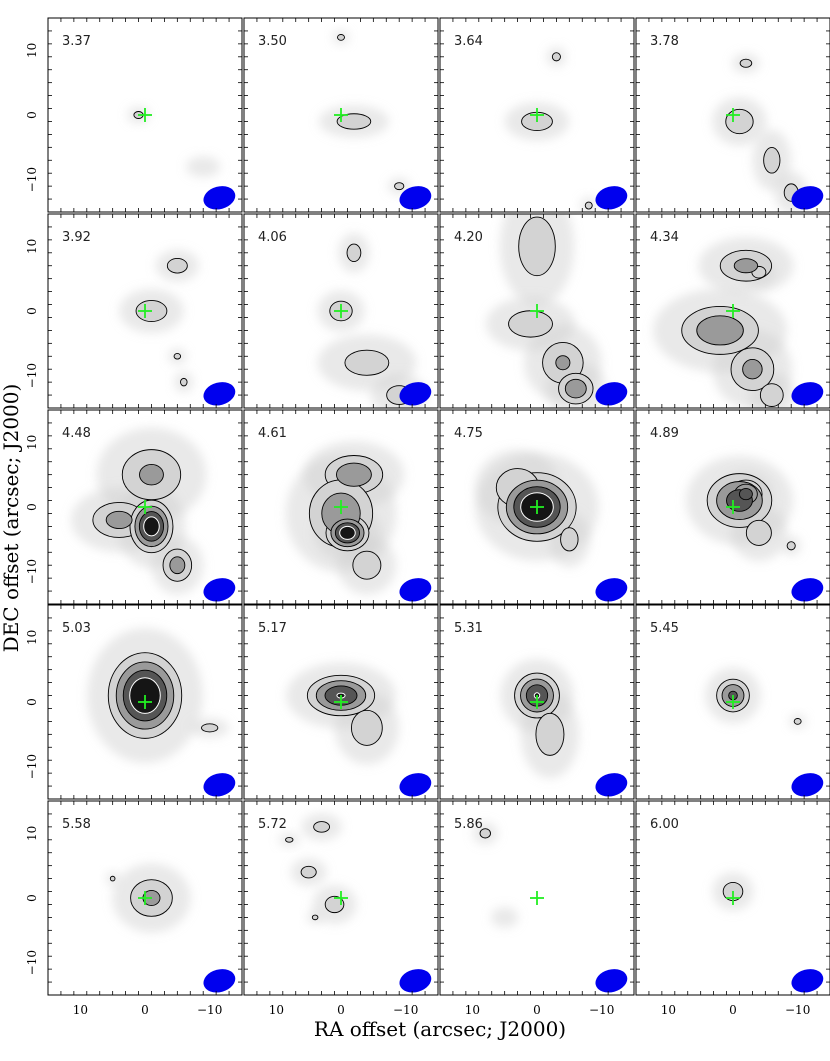 Image resolution: width=830 pixels, height=1061 pixels. Describe the element at coordinates (76, 628) in the screenshot. I see `panel-velocity-label: 5.03` at that location.